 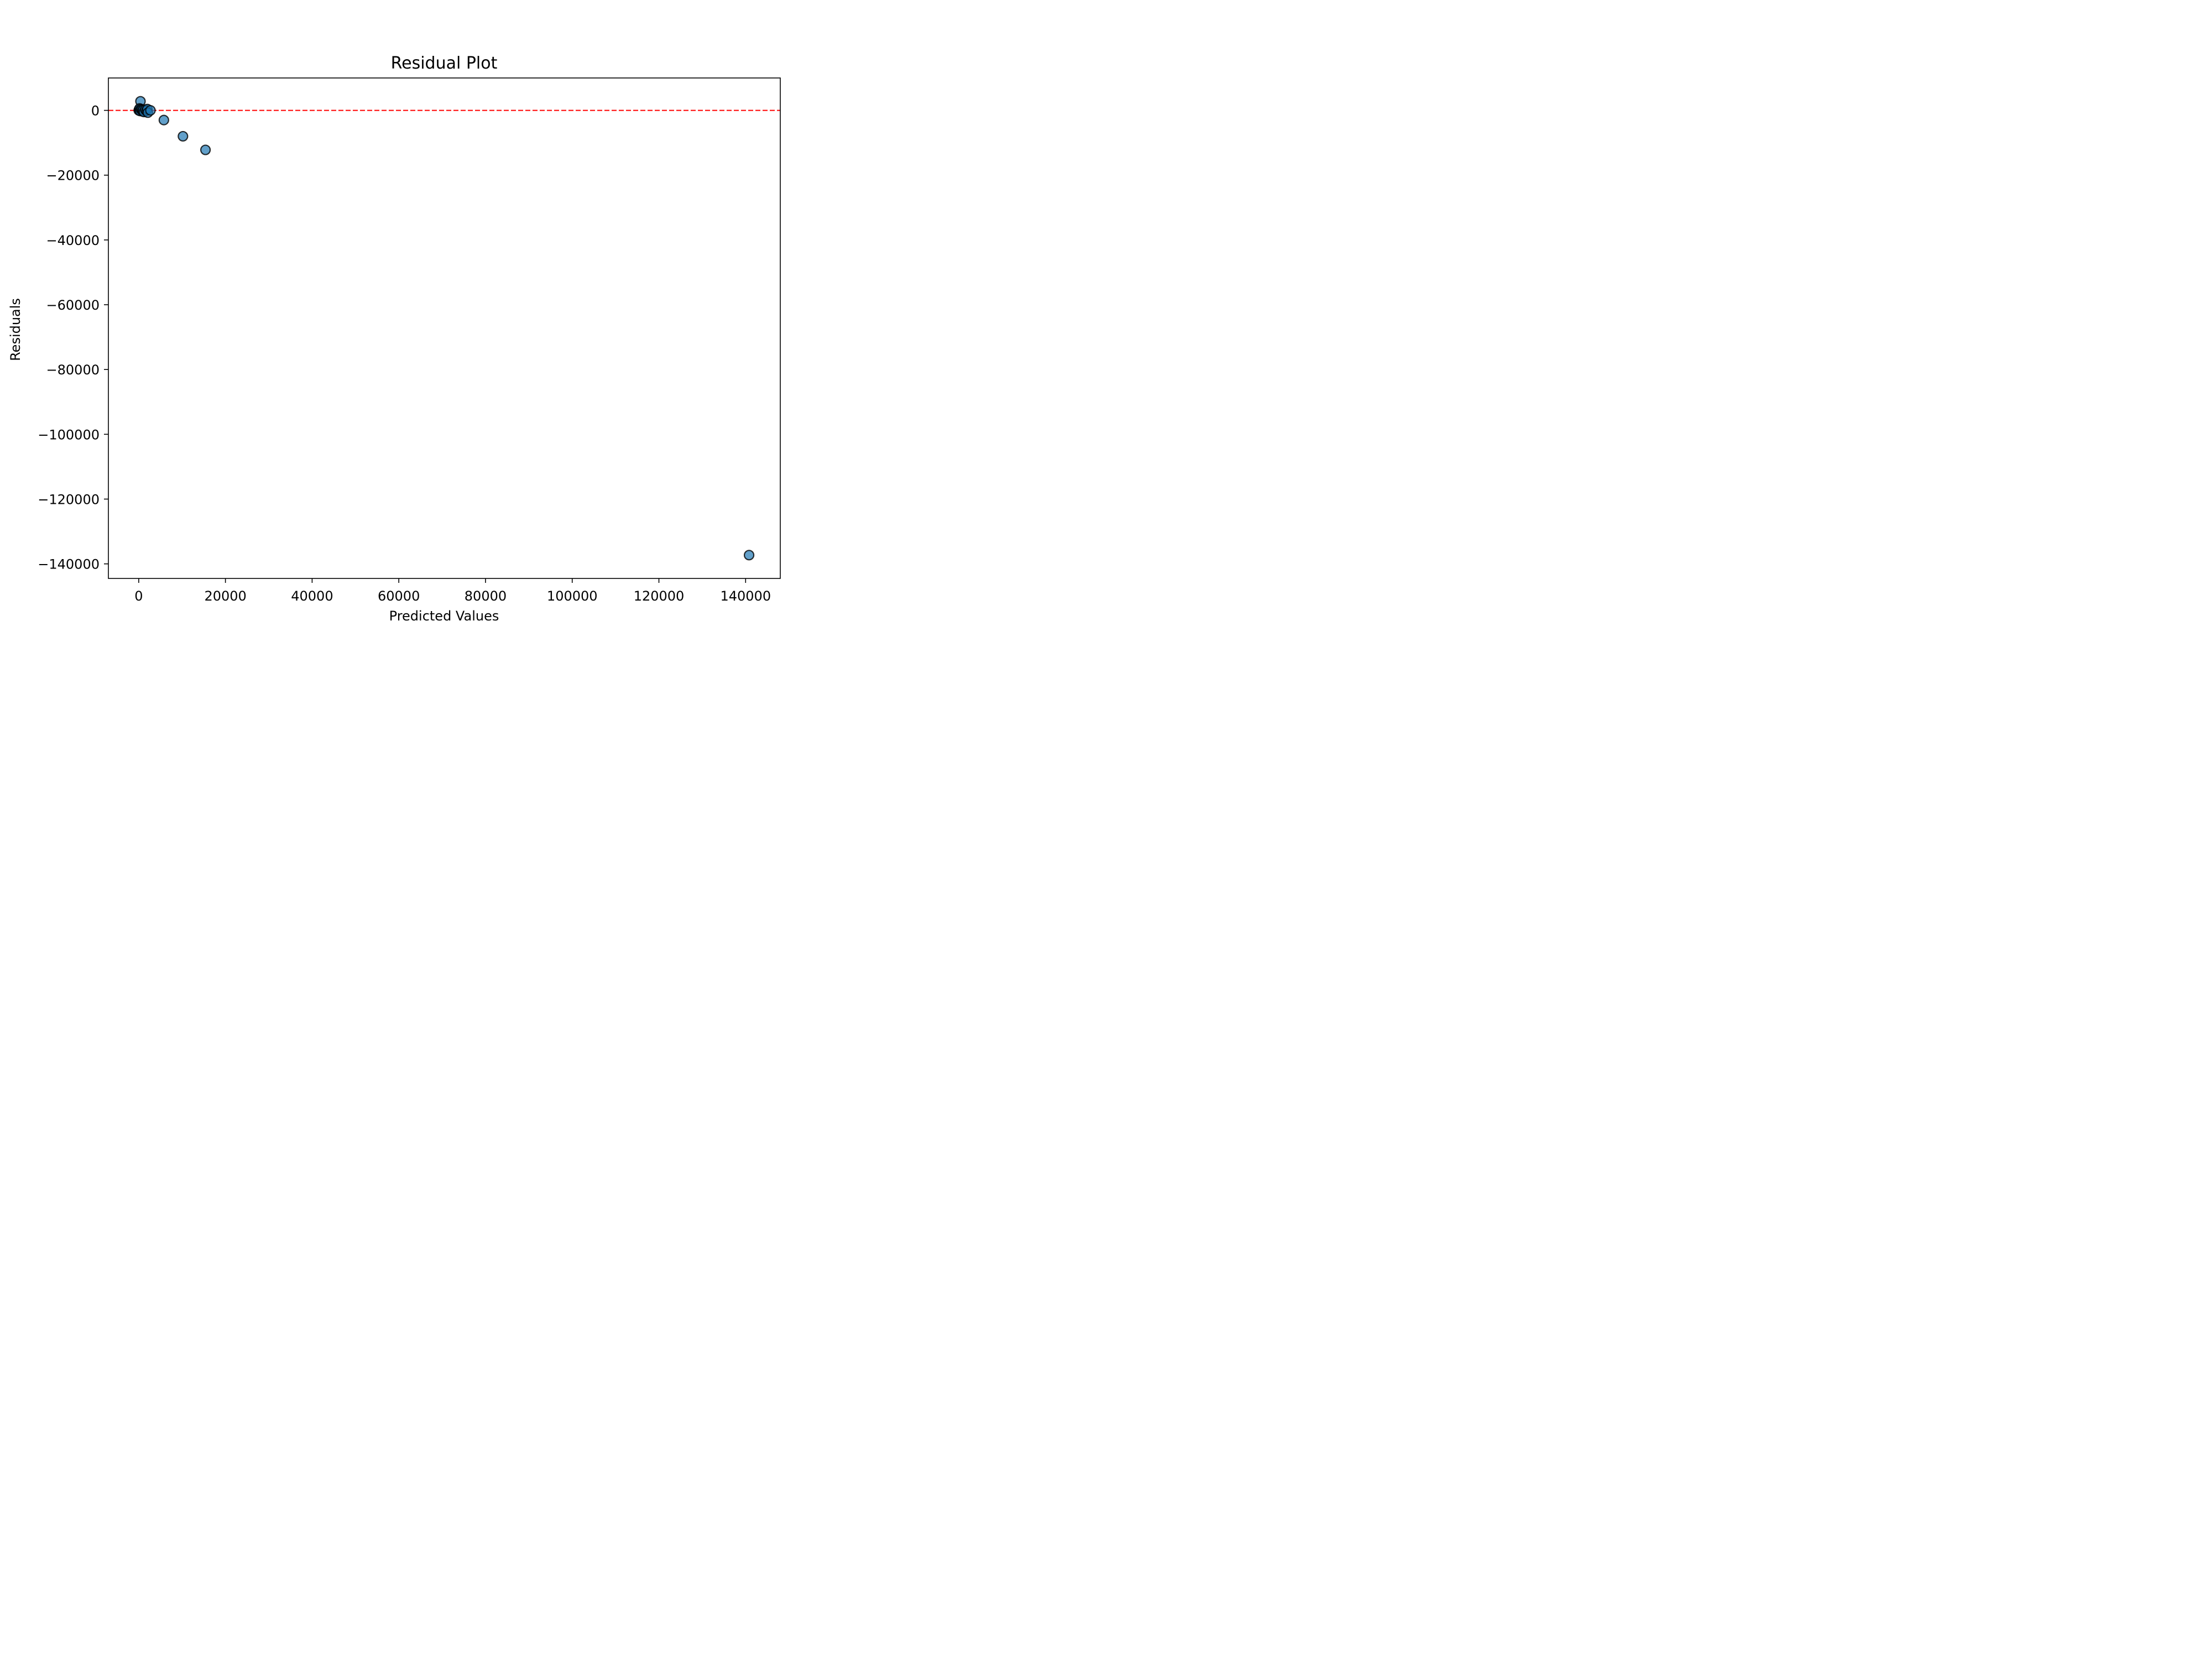 I want to click on y-tick-label: −100000, so click(x=69, y=435).